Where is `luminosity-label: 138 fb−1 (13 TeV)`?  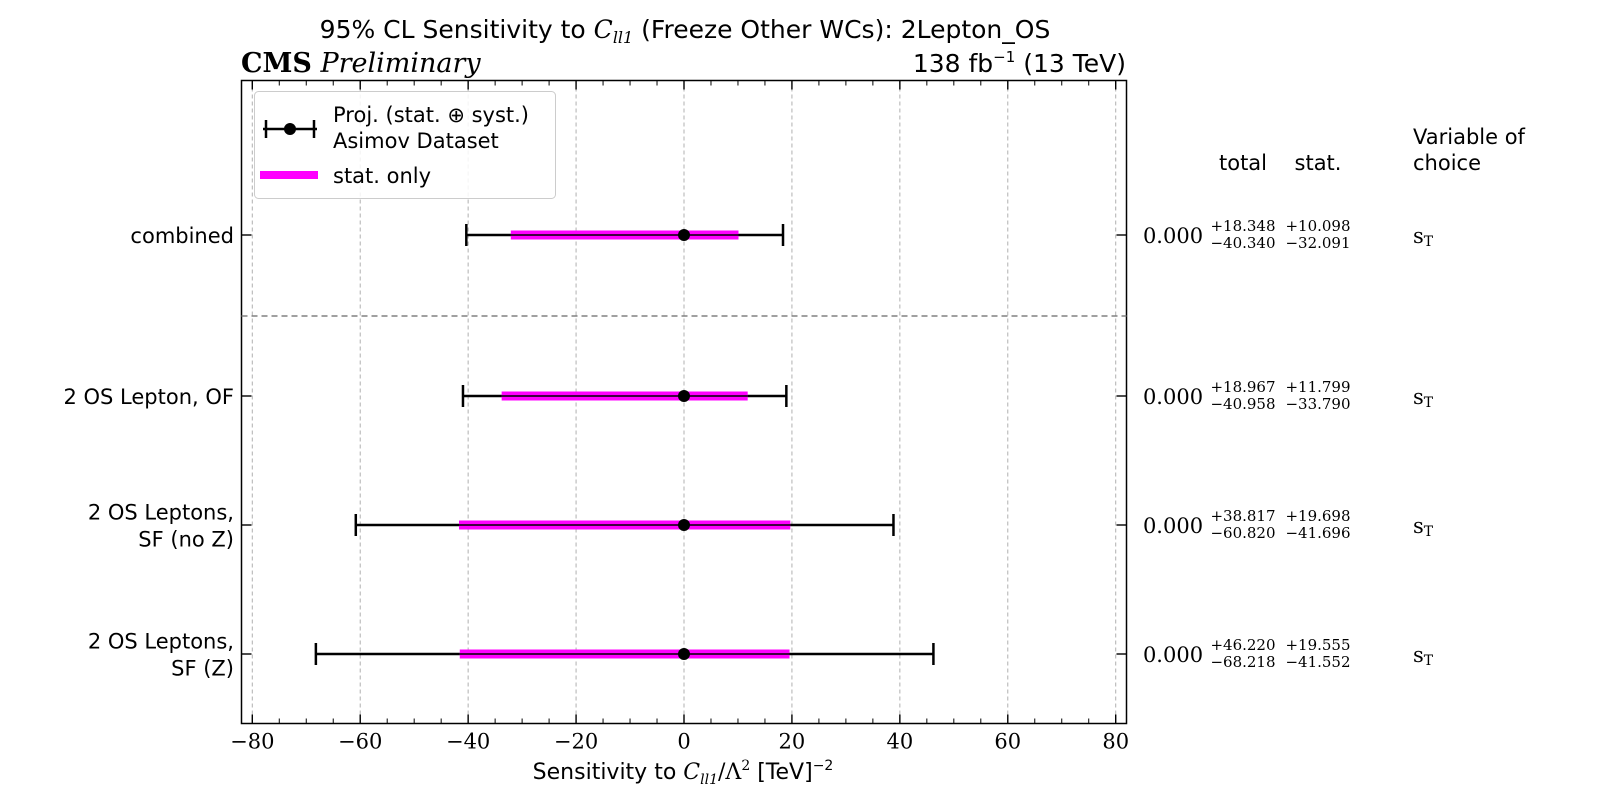 luminosity-label: 138 fb−1 (13 TeV) is located at coordinates (1019, 63).